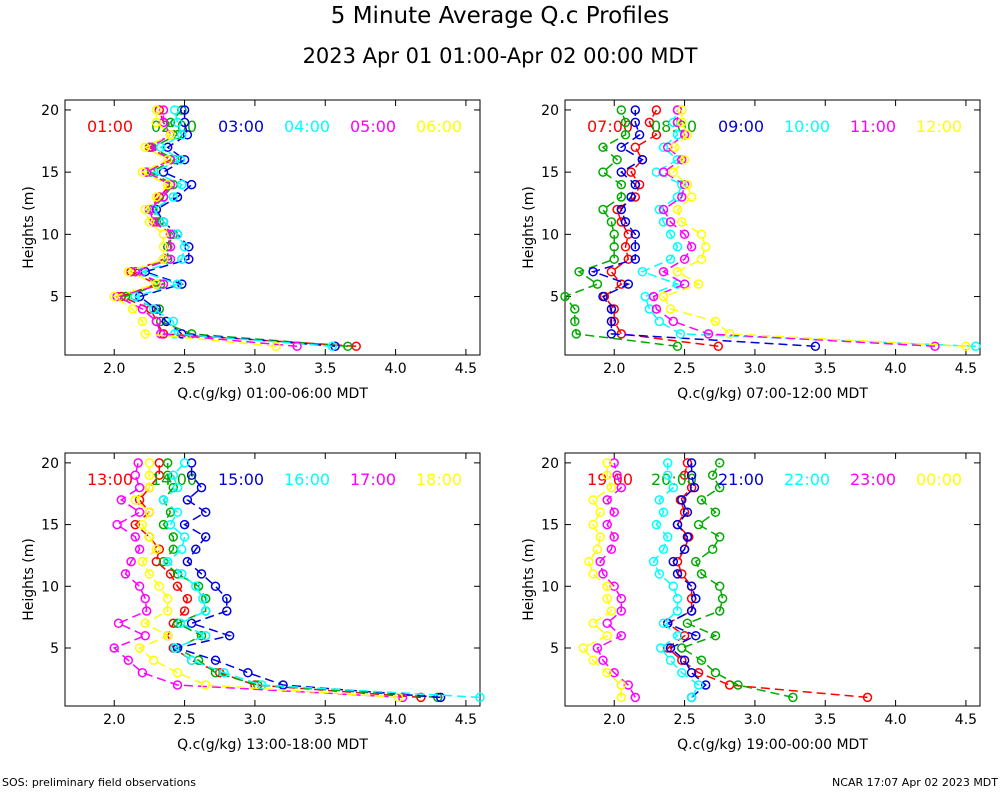 Image resolution: width=1000 pixels, height=800 pixels. What do you see at coordinates (110, 479) in the screenshot?
I see `legend-entry: 13:00` at bounding box center [110, 479].